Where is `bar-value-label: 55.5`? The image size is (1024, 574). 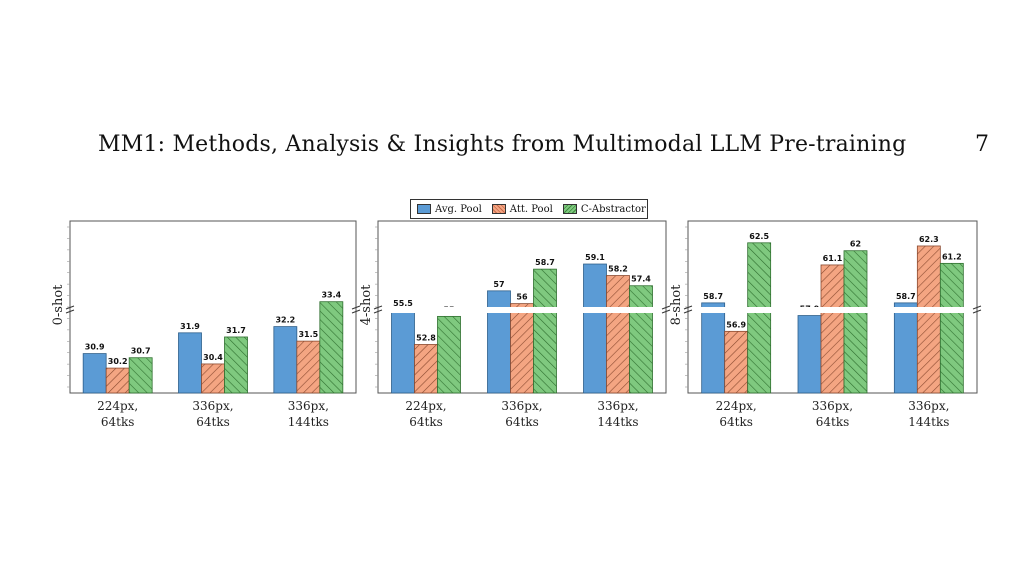 bar-value-label: 55.5 is located at coordinates (403, 303).